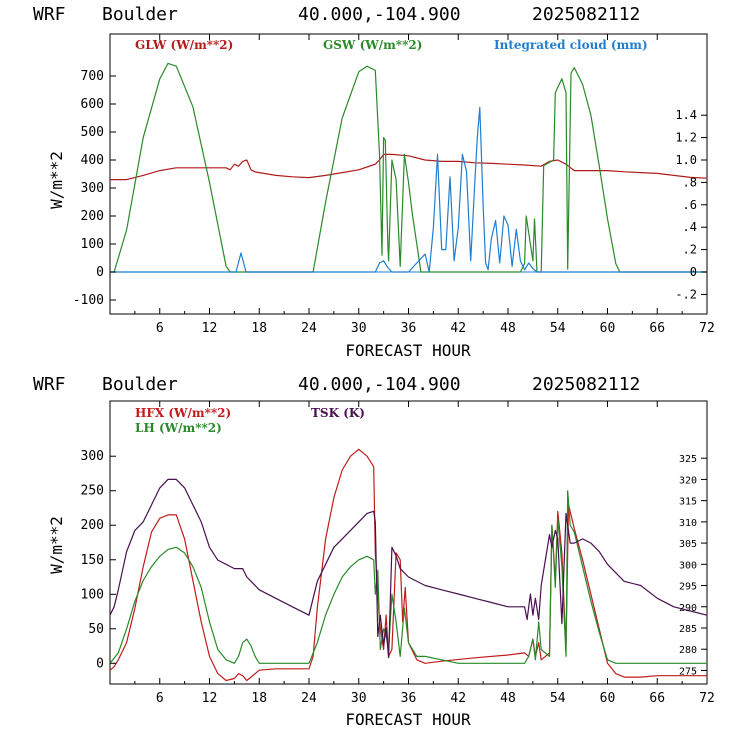  Describe the element at coordinates (690, 227) in the screenshot. I see `y2-tick-label: .4` at that location.